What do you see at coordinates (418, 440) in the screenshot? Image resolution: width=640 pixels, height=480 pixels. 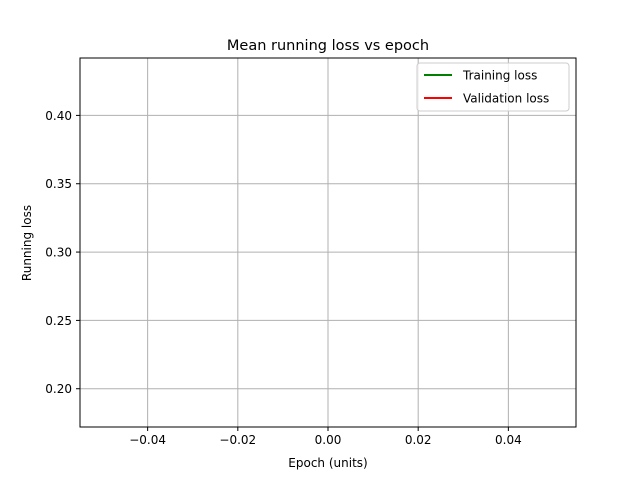 I see `x-tick-label: 0.02` at bounding box center [418, 440].